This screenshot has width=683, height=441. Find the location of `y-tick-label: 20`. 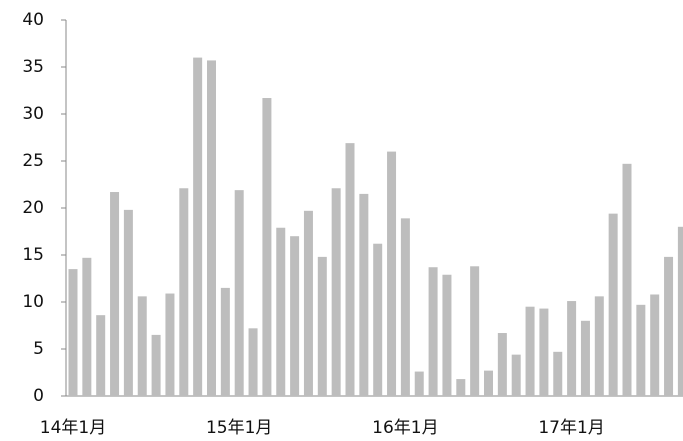

y-tick-label: 20 is located at coordinates (33, 208).